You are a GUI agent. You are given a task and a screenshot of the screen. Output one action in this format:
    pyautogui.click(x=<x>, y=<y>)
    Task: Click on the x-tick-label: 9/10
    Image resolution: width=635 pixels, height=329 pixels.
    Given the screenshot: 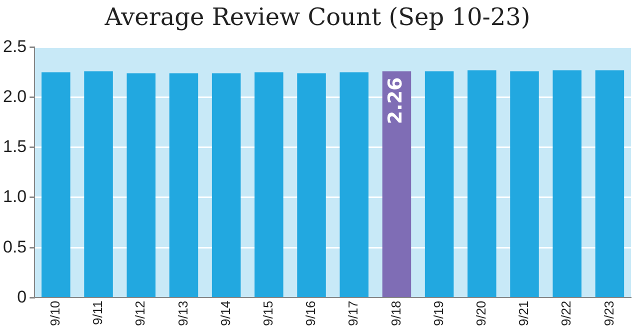 What is the action you would take?
    pyautogui.click(x=55, y=313)
    